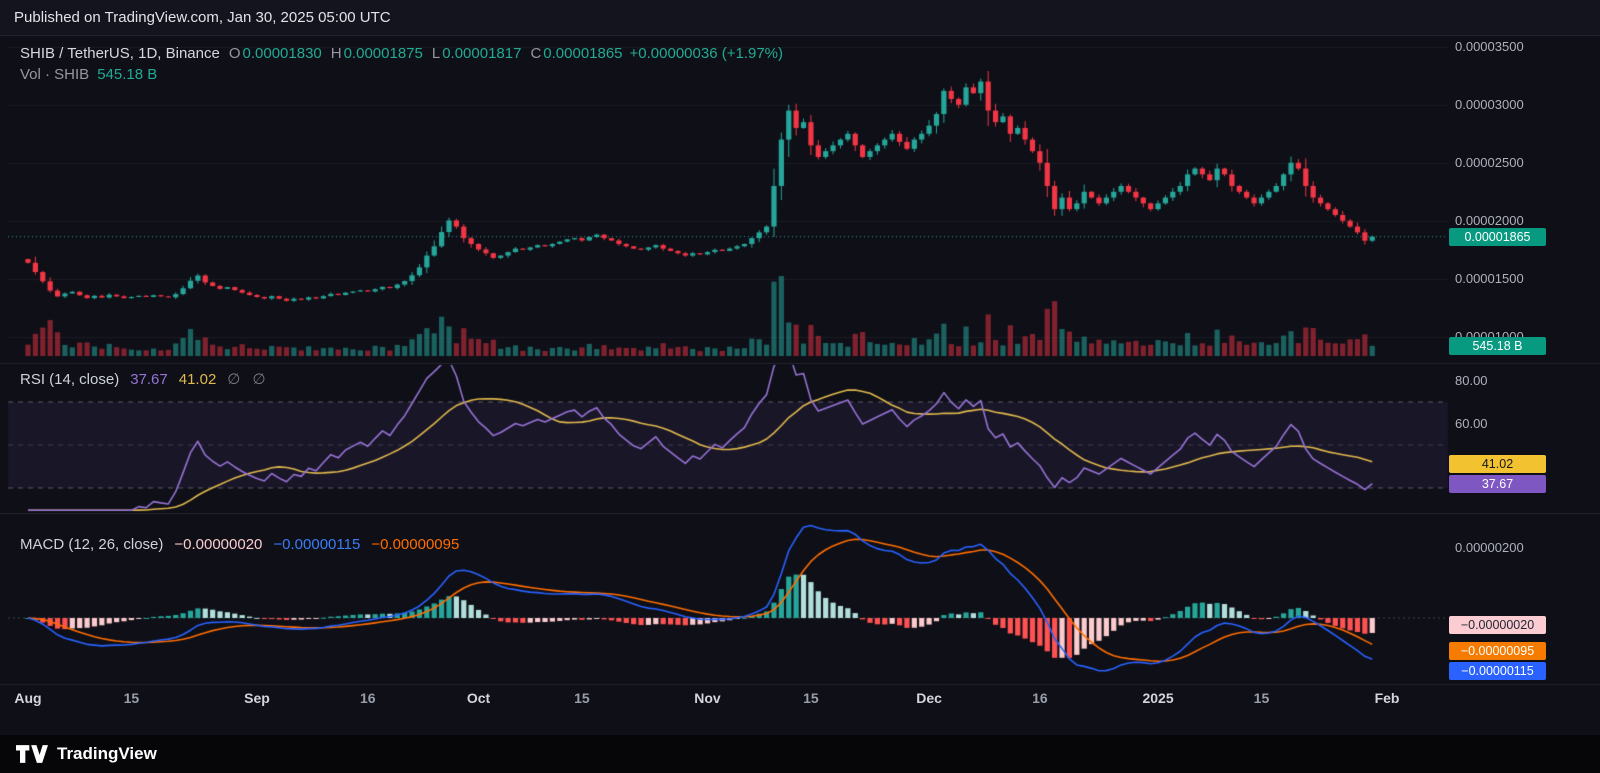 The width and height of the screenshot is (1600, 773). I want to click on volume-badge: 545.18 B, so click(1497, 346).